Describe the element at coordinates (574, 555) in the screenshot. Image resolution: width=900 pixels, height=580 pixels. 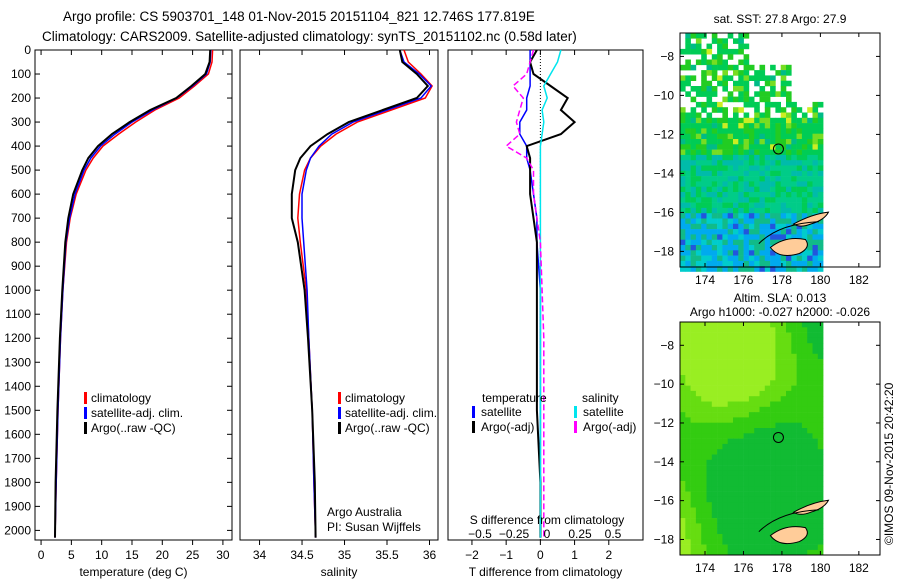
I see `x-tick-label: 1` at that location.